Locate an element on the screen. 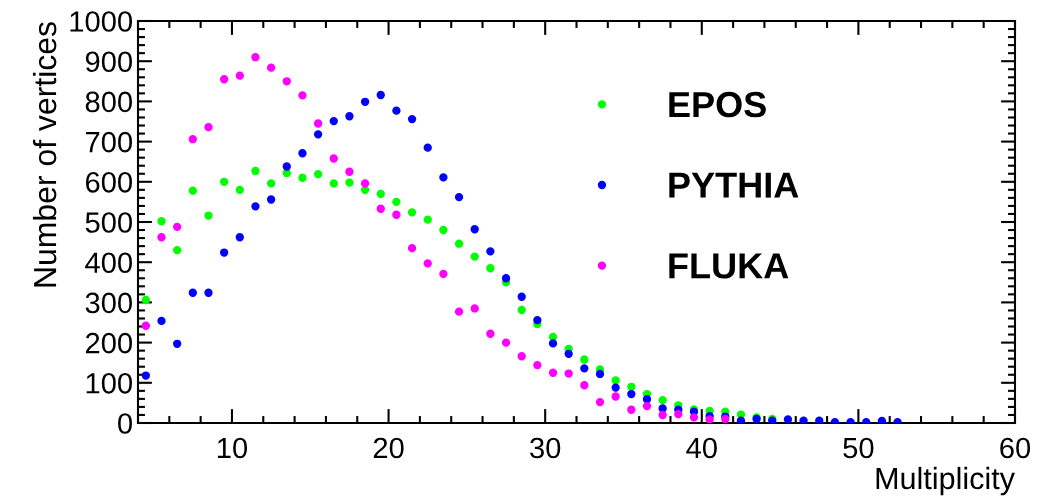  y-tick-label: 800 is located at coordinates (108, 102).